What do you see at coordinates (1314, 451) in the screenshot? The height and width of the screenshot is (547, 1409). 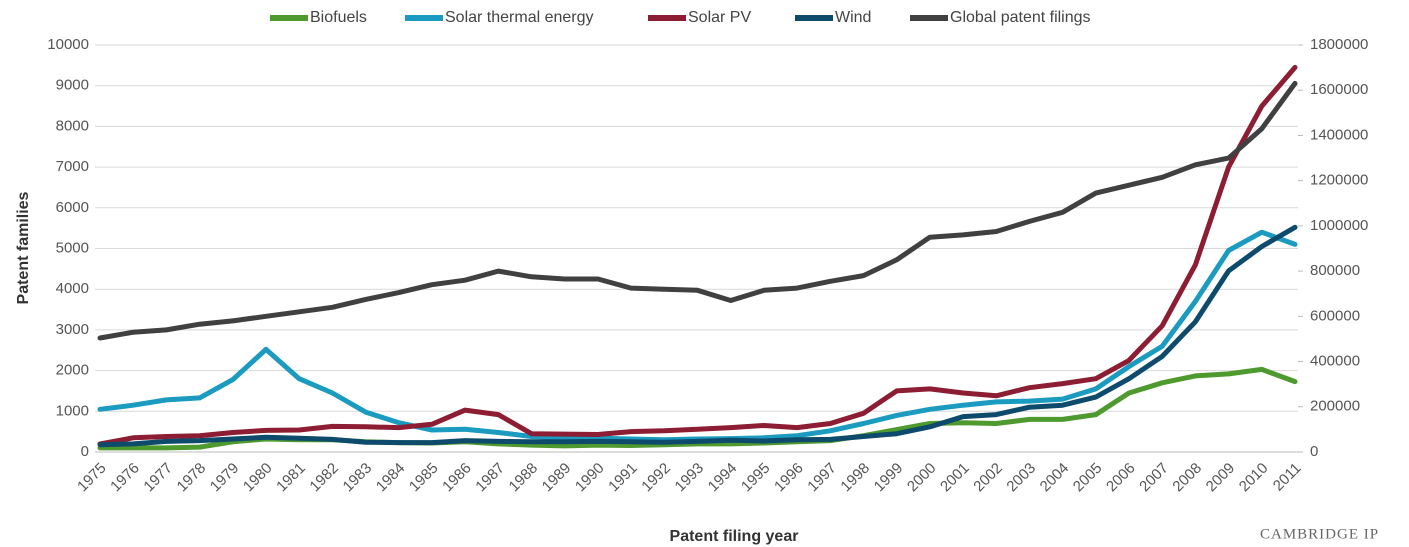 I see `y2-tick-label: 0` at bounding box center [1314, 451].